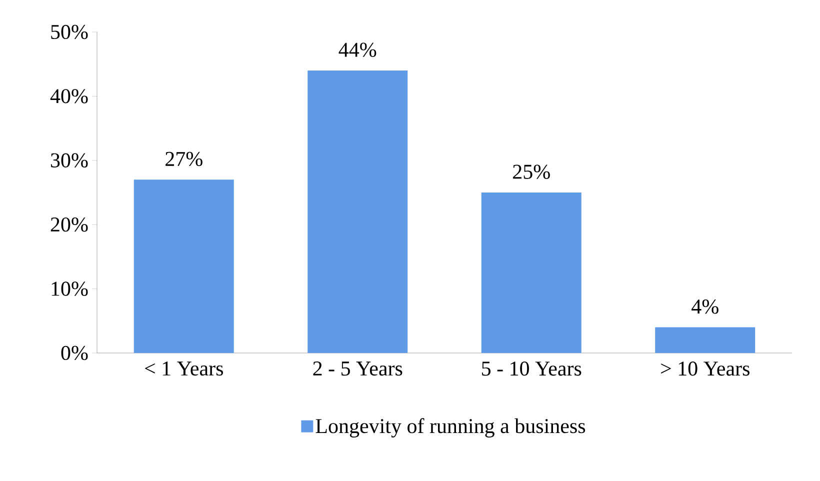  What do you see at coordinates (74, 353) in the screenshot?
I see `y-tick-label: 0%` at bounding box center [74, 353].